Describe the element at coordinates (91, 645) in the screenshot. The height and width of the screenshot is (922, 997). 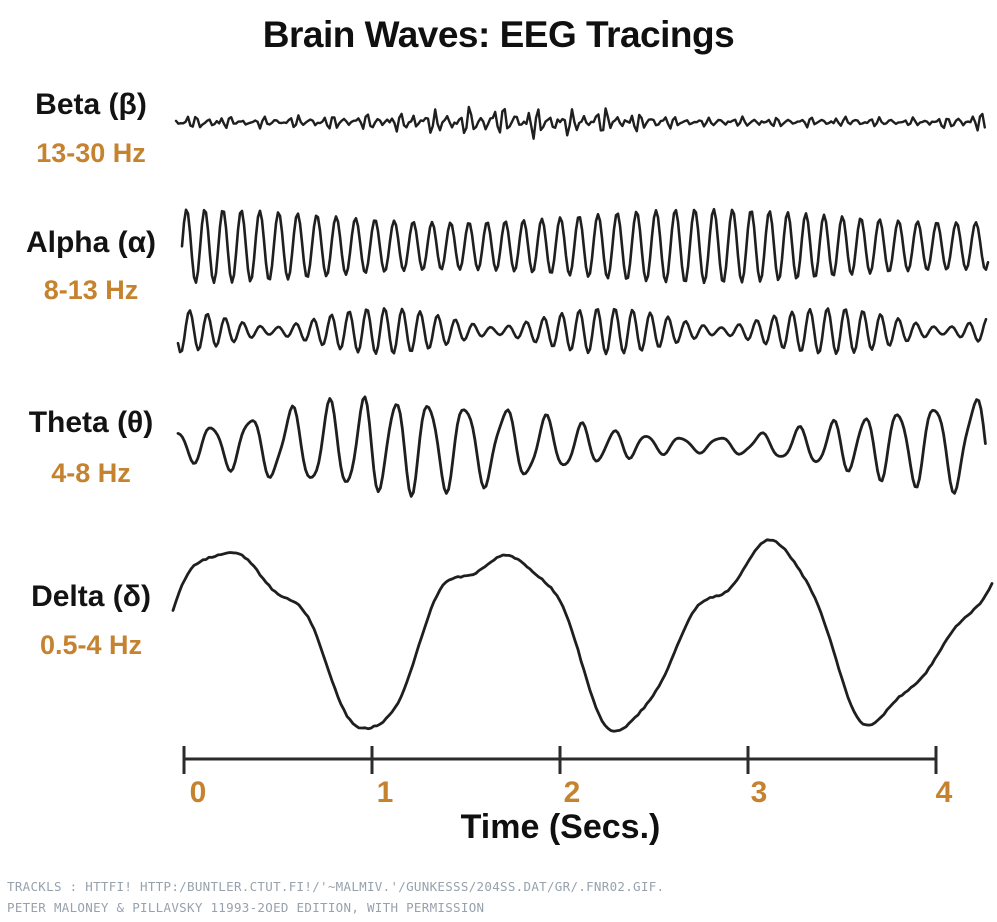
I see `delta-freq-label: 0.5-4 Hz` at that location.